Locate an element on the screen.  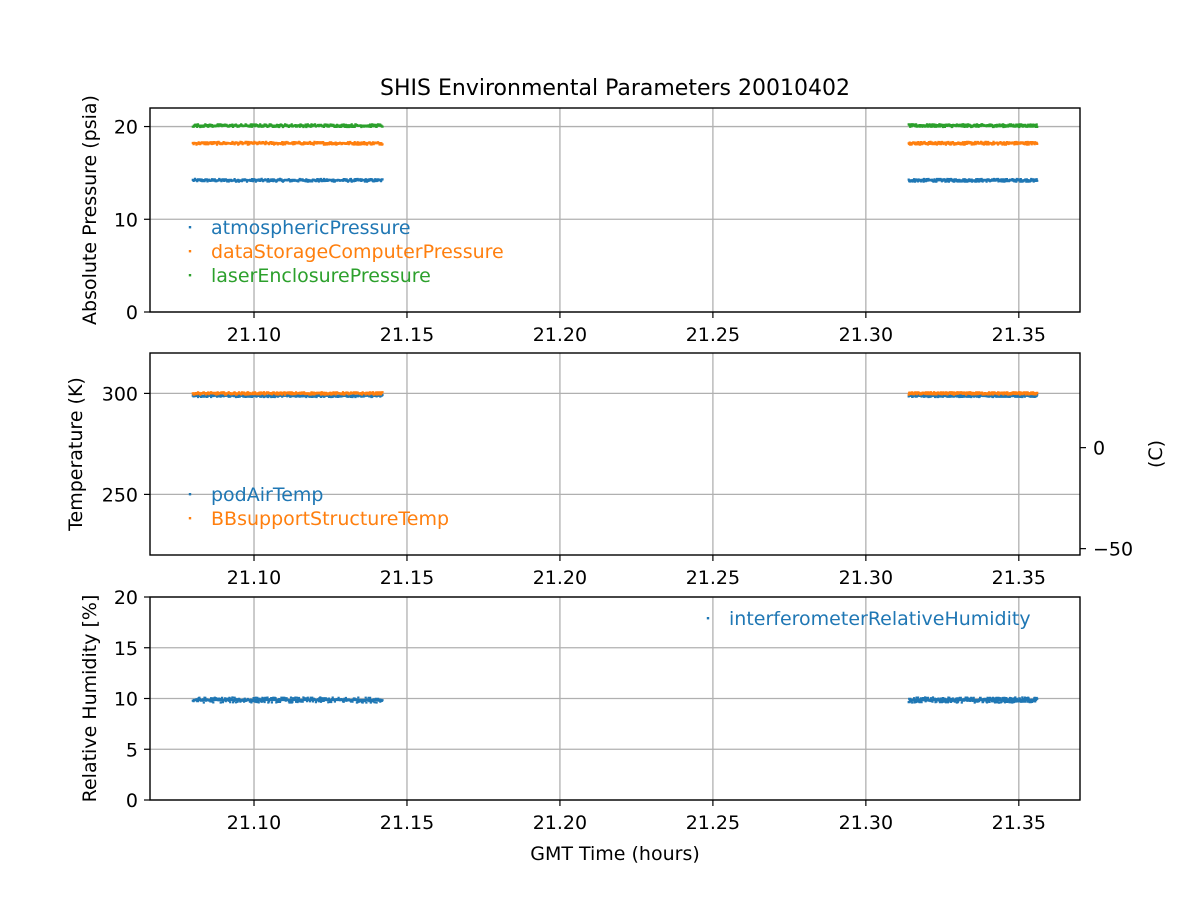
series-dataStorageComputerPressure is located at coordinates (615, 143).